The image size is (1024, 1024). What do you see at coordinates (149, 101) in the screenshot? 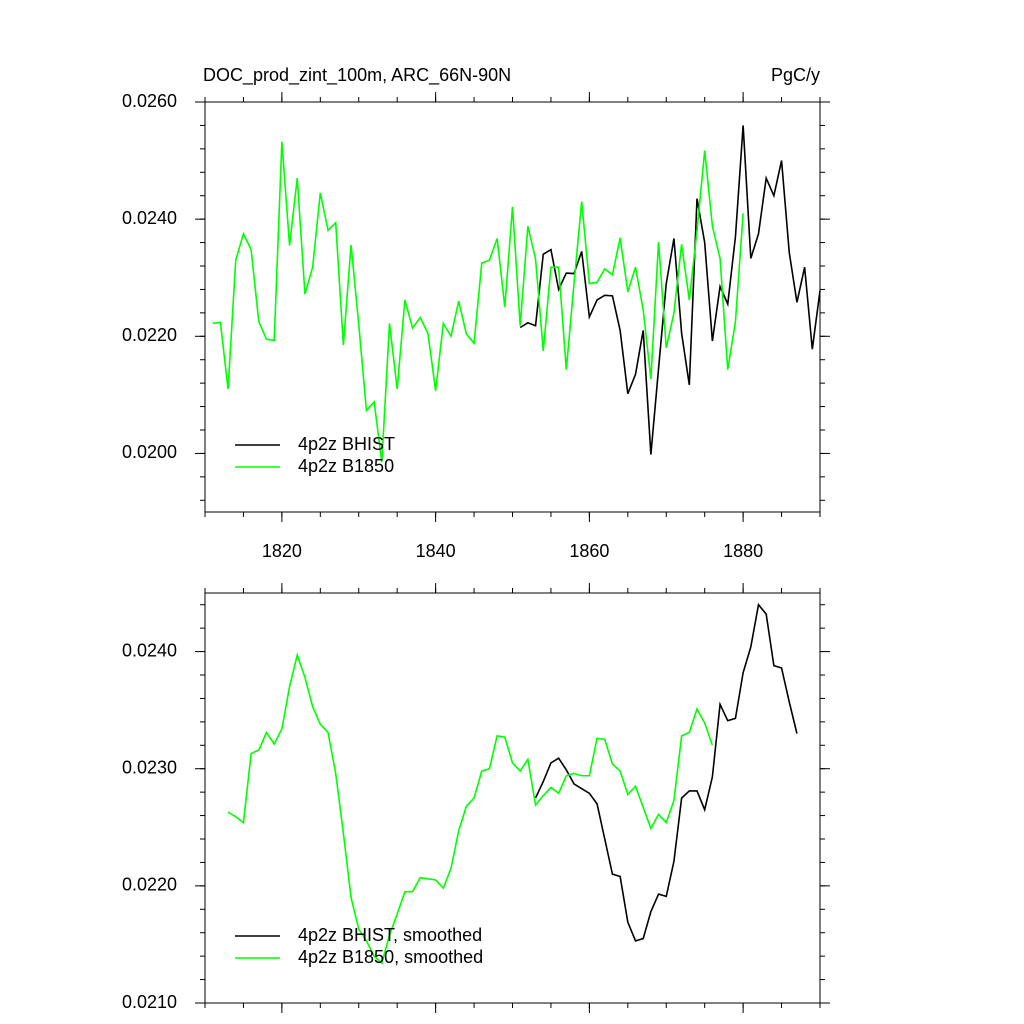
I see `y-tick-label: 0.0260` at bounding box center [149, 101].